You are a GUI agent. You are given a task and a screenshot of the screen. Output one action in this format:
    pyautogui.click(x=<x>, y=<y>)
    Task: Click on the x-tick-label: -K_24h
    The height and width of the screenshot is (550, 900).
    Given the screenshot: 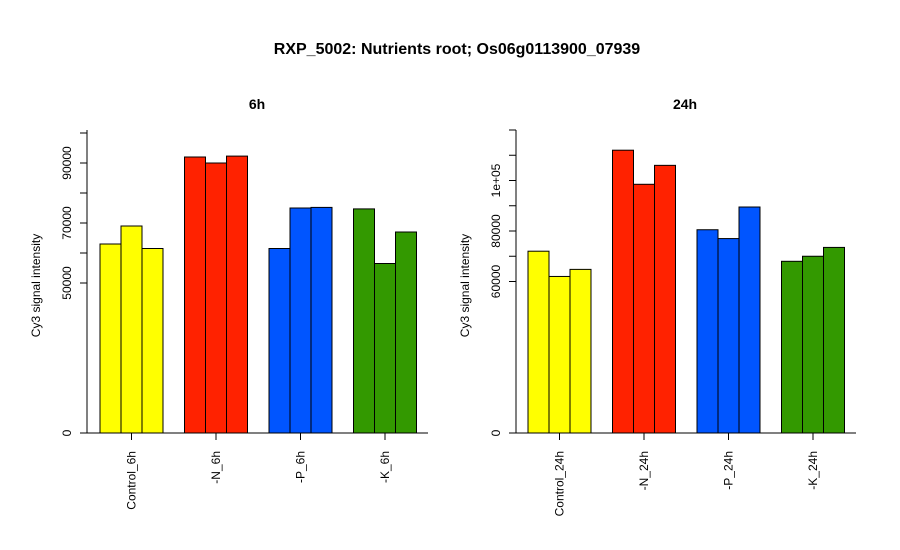 What is the action you would take?
    pyautogui.click(x=813, y=470)
    